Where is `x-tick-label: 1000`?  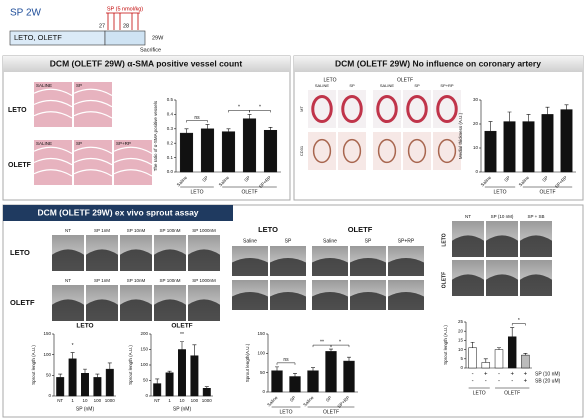
x-tick-label: 1000 is located at coordinates (207, 400).